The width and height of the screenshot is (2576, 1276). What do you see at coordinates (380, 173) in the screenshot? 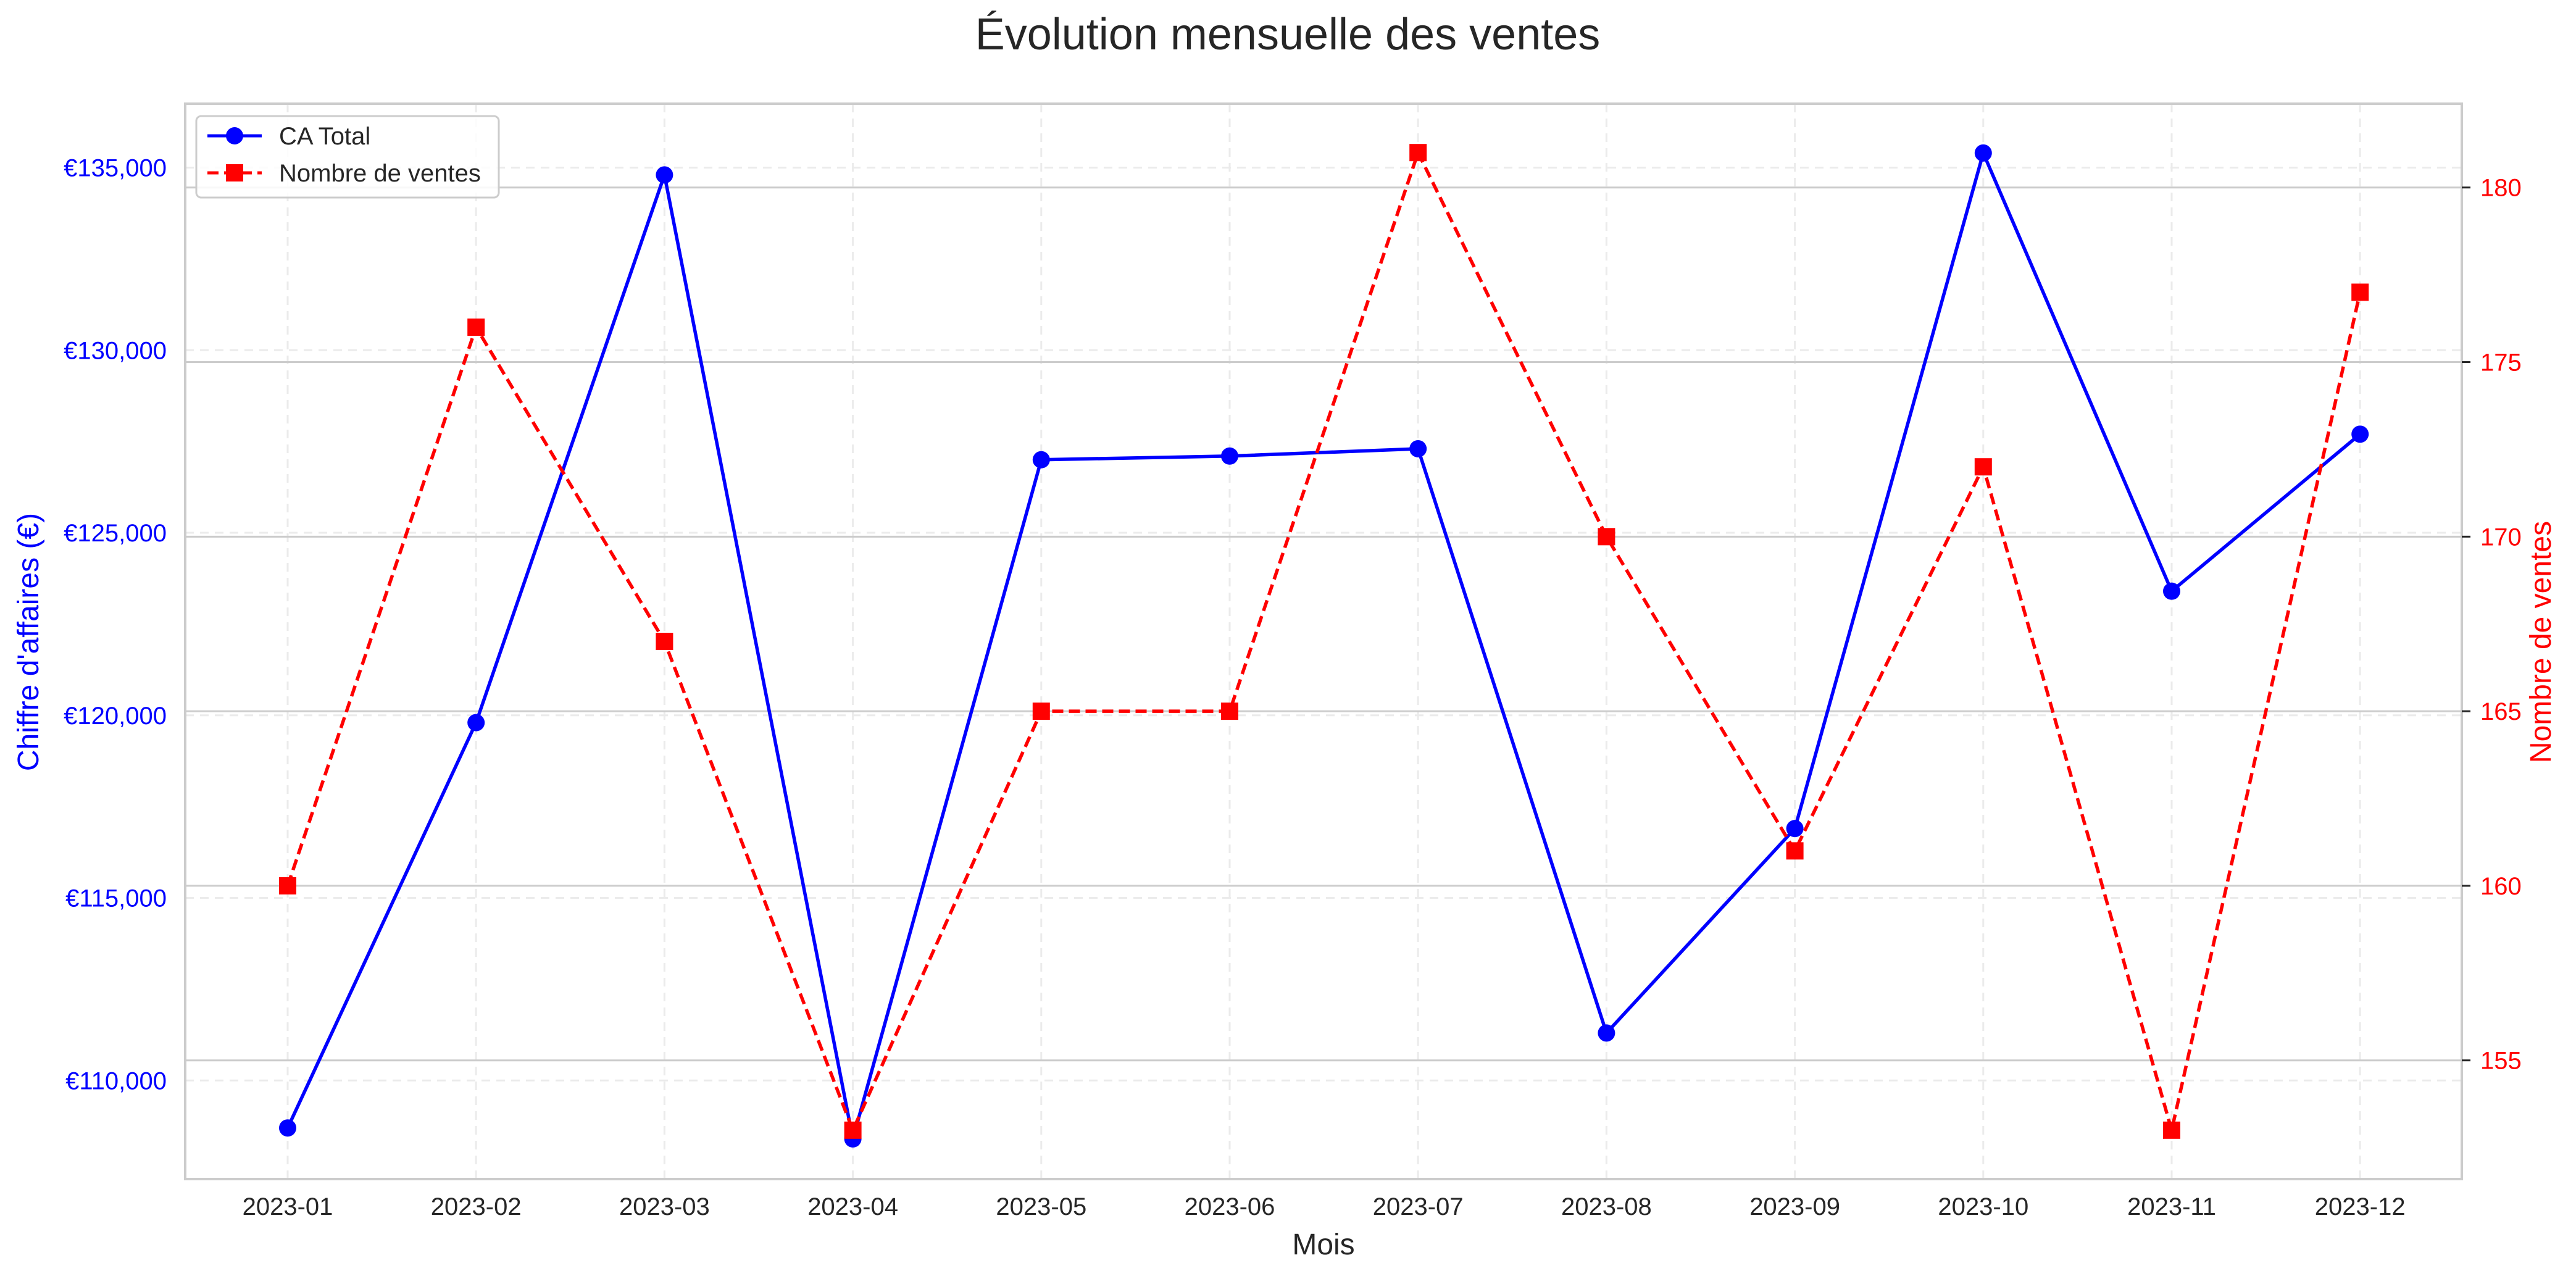
I see `legend-label-nombre-de-ventes: Nombre de ventes` at bounding box center [380, 173].